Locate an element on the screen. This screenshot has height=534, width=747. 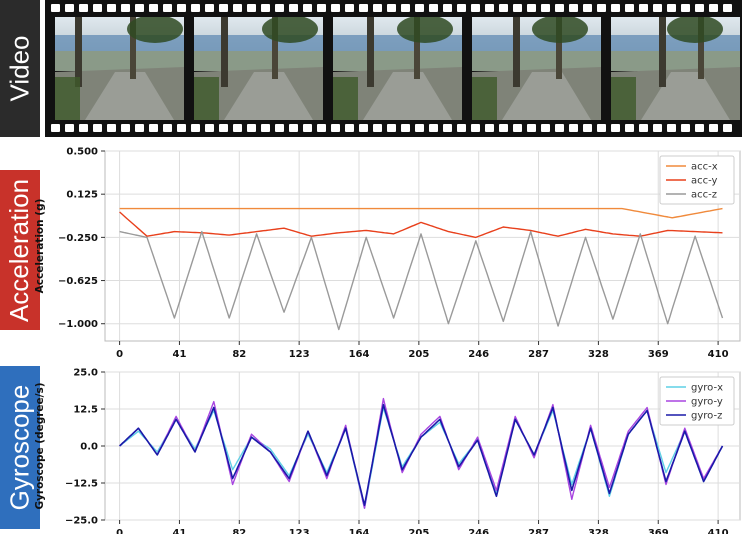
series-line-acc-x is located at coordinates (421, 213).